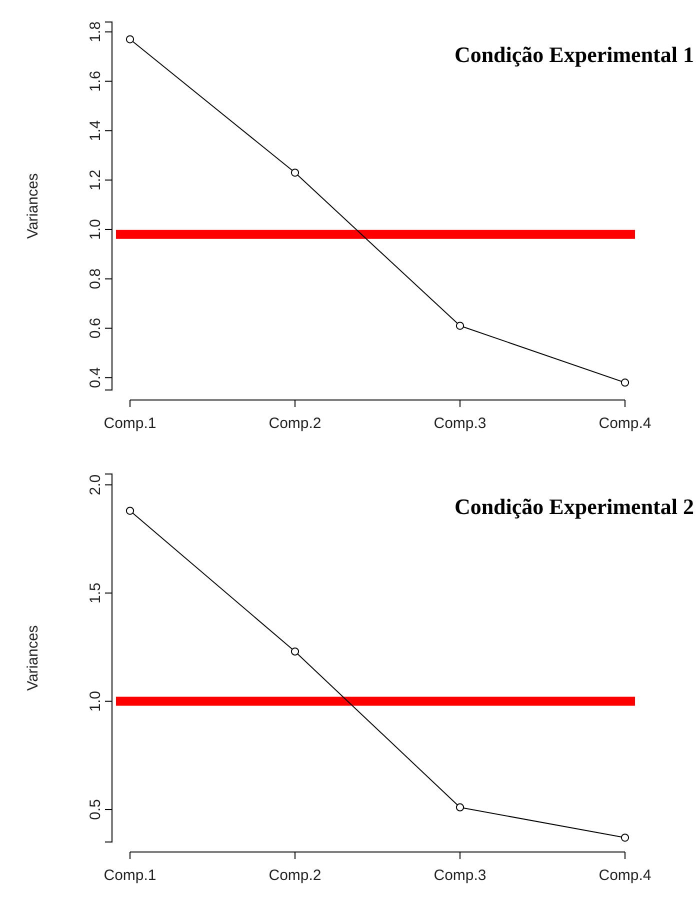 The height and width of the screenshot is (904, 700). What do you see at coordinates (95, 809) in the screenshot?
I see `y-tick-label: 0.5` at bounding box center [95, 809].